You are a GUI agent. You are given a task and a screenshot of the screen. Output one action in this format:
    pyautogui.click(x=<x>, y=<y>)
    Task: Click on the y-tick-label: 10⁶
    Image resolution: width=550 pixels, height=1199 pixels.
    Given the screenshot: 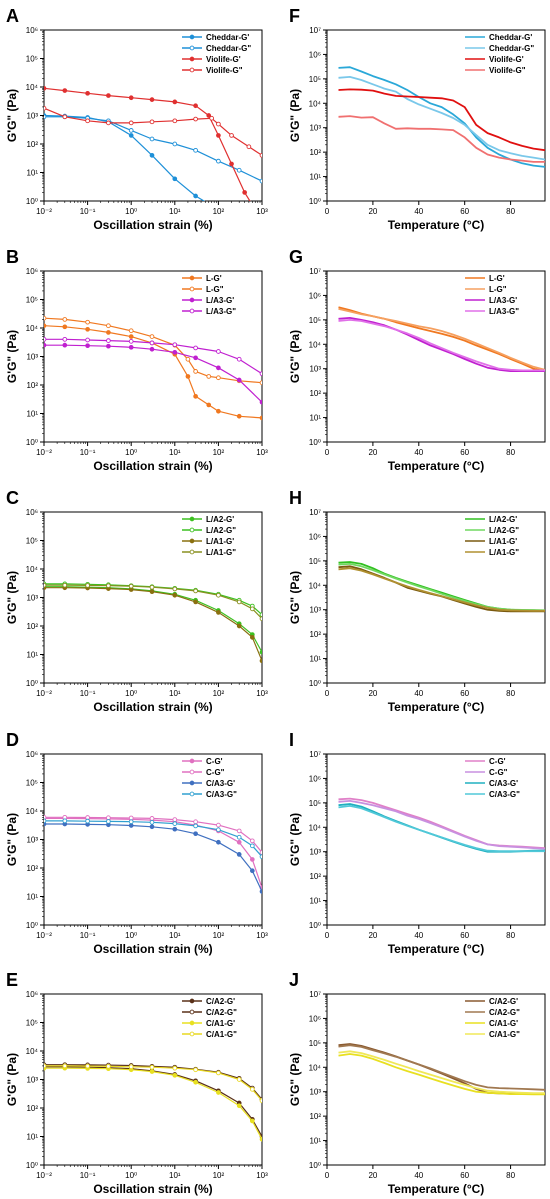 What is the action you would take?
    pyautogui.click(x=32, y=30)
    